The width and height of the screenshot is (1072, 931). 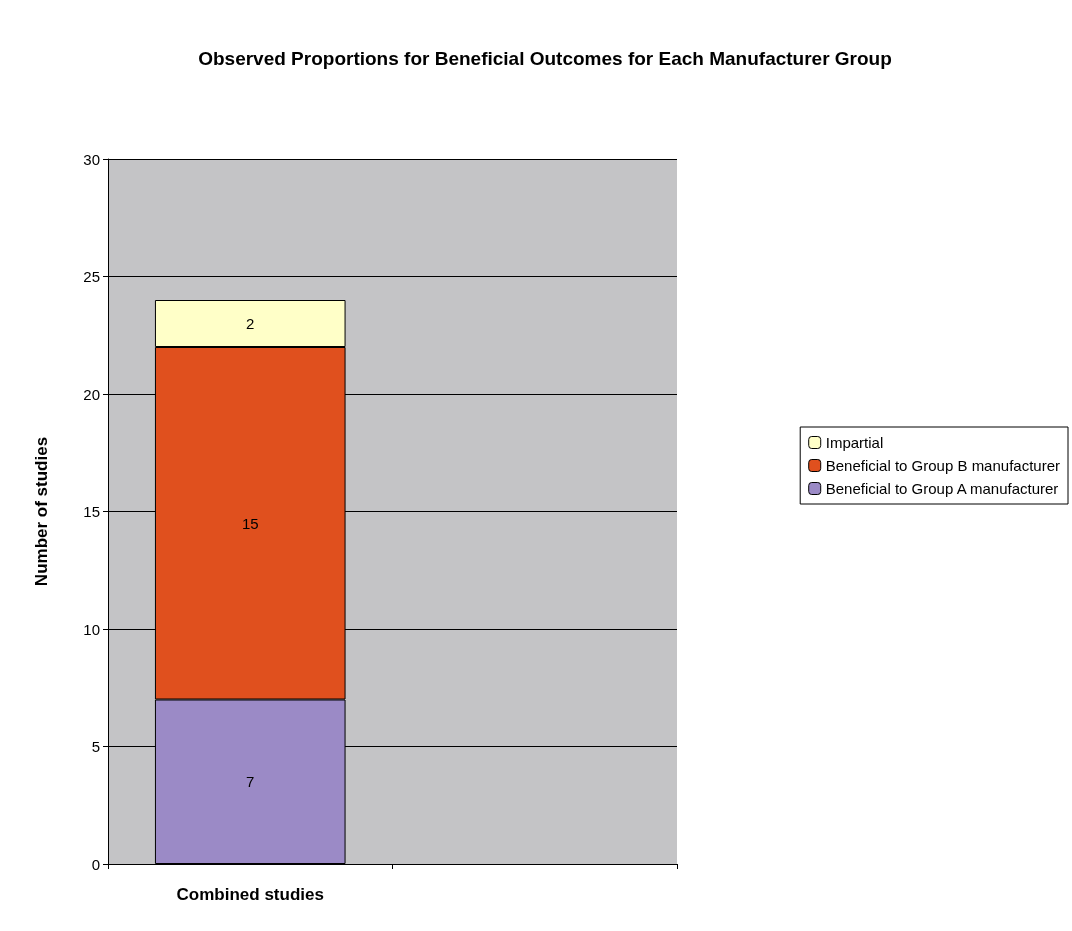 What do you see at coordinates (91, 276) in the screenshot?
I see `y-tick-label: 25` at bounding box center [91, 276].